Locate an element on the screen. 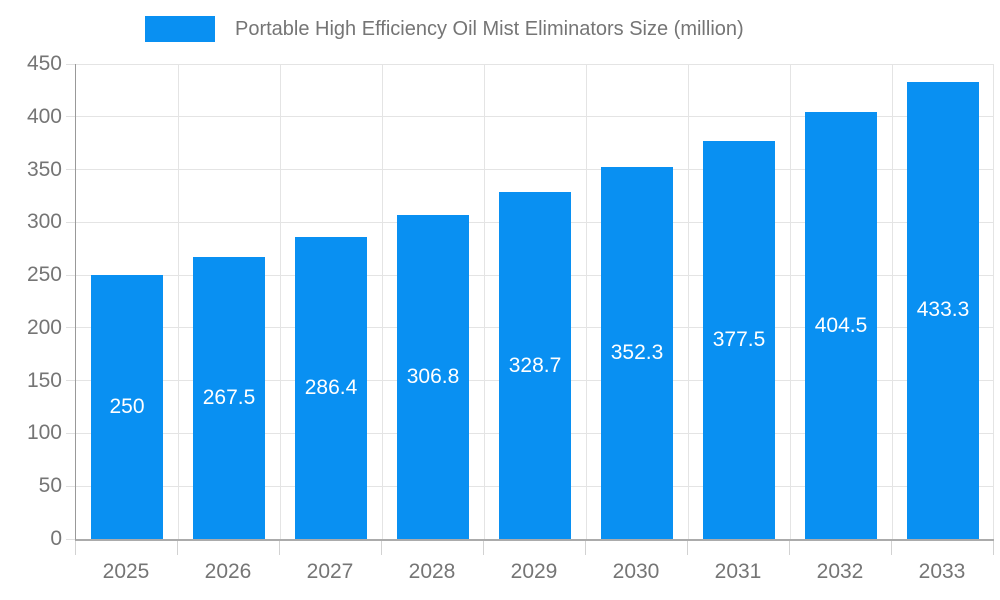 The width and height of the screenshot is (1000, 600). x-axis-tick-label: 2026 is located at coordinates (228, 571).